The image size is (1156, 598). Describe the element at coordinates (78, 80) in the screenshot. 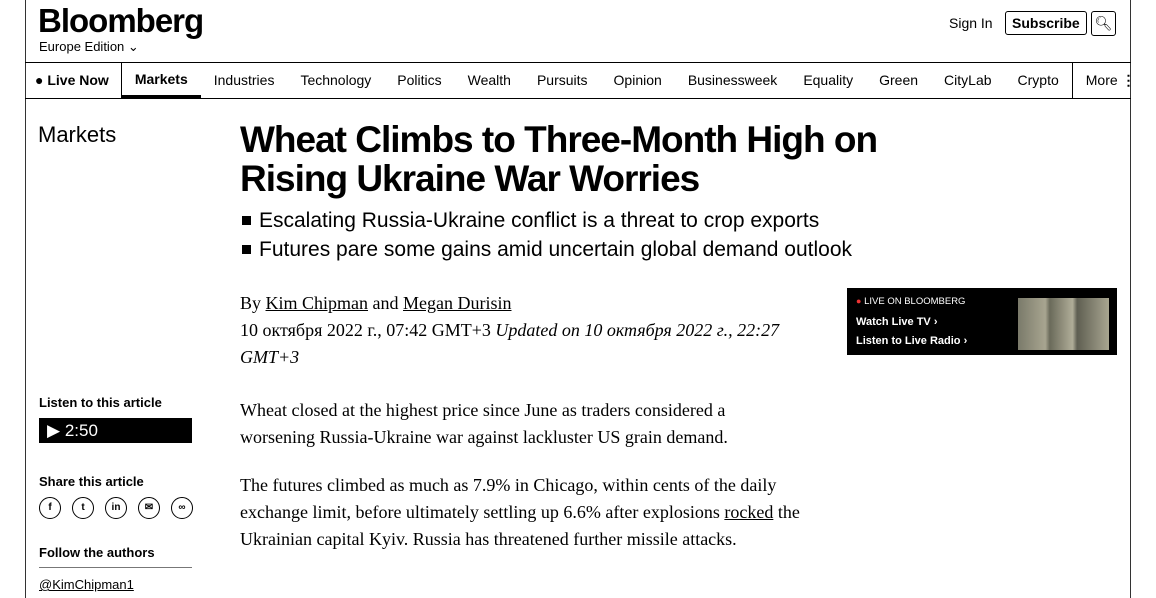

I see `nav-live-label: Live Now` at that location.